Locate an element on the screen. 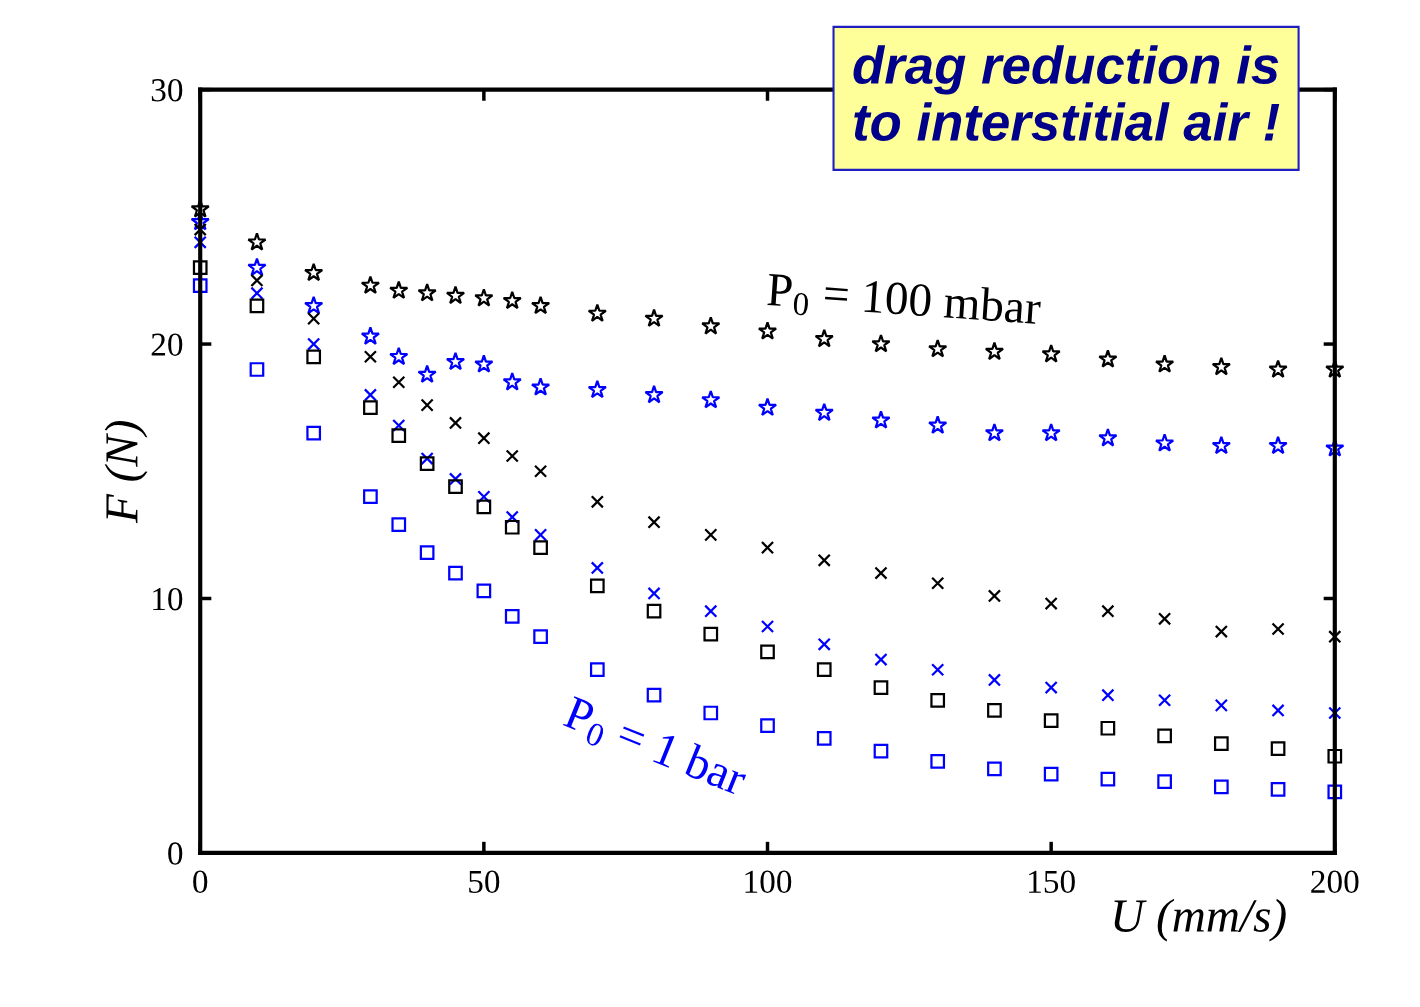  x-tick-label: 50 is located at coordinates (484, 882).